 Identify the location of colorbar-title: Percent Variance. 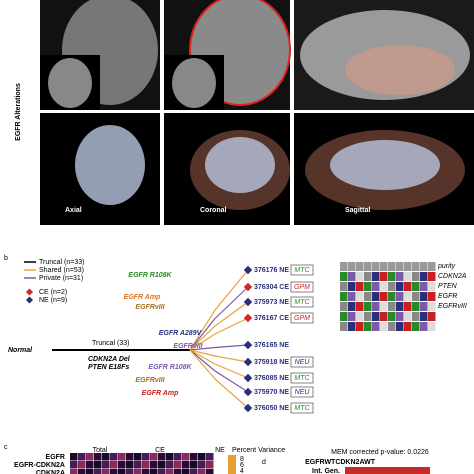
(258, 450).